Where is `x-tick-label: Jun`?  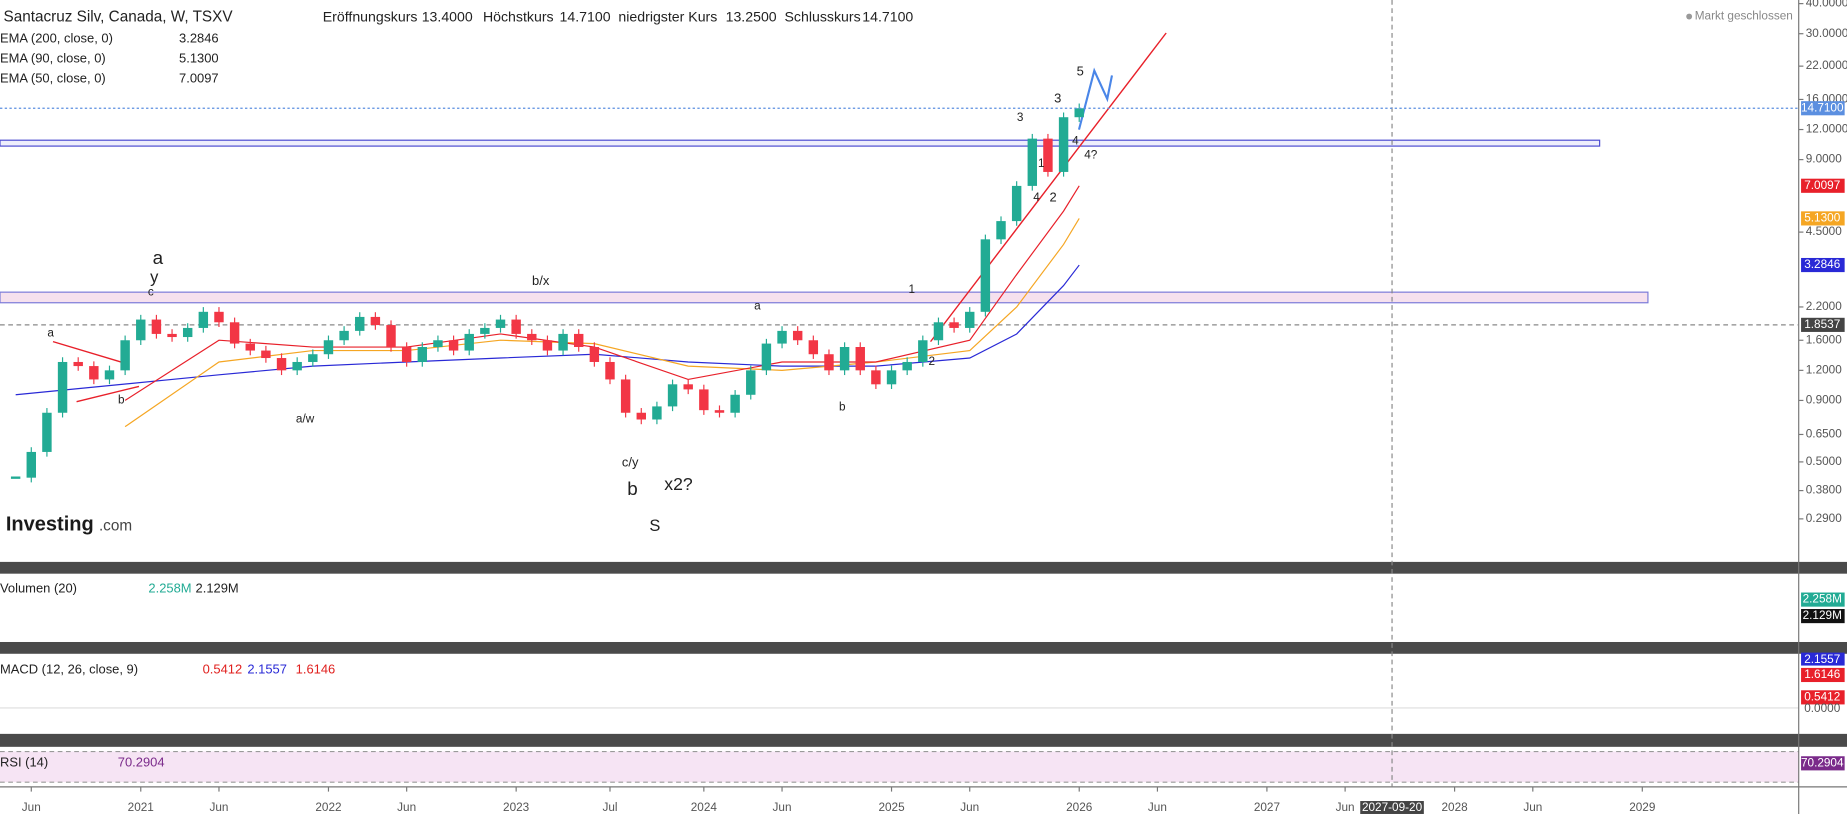
x-tick-label: Jun is located at coordinates (782, 807).